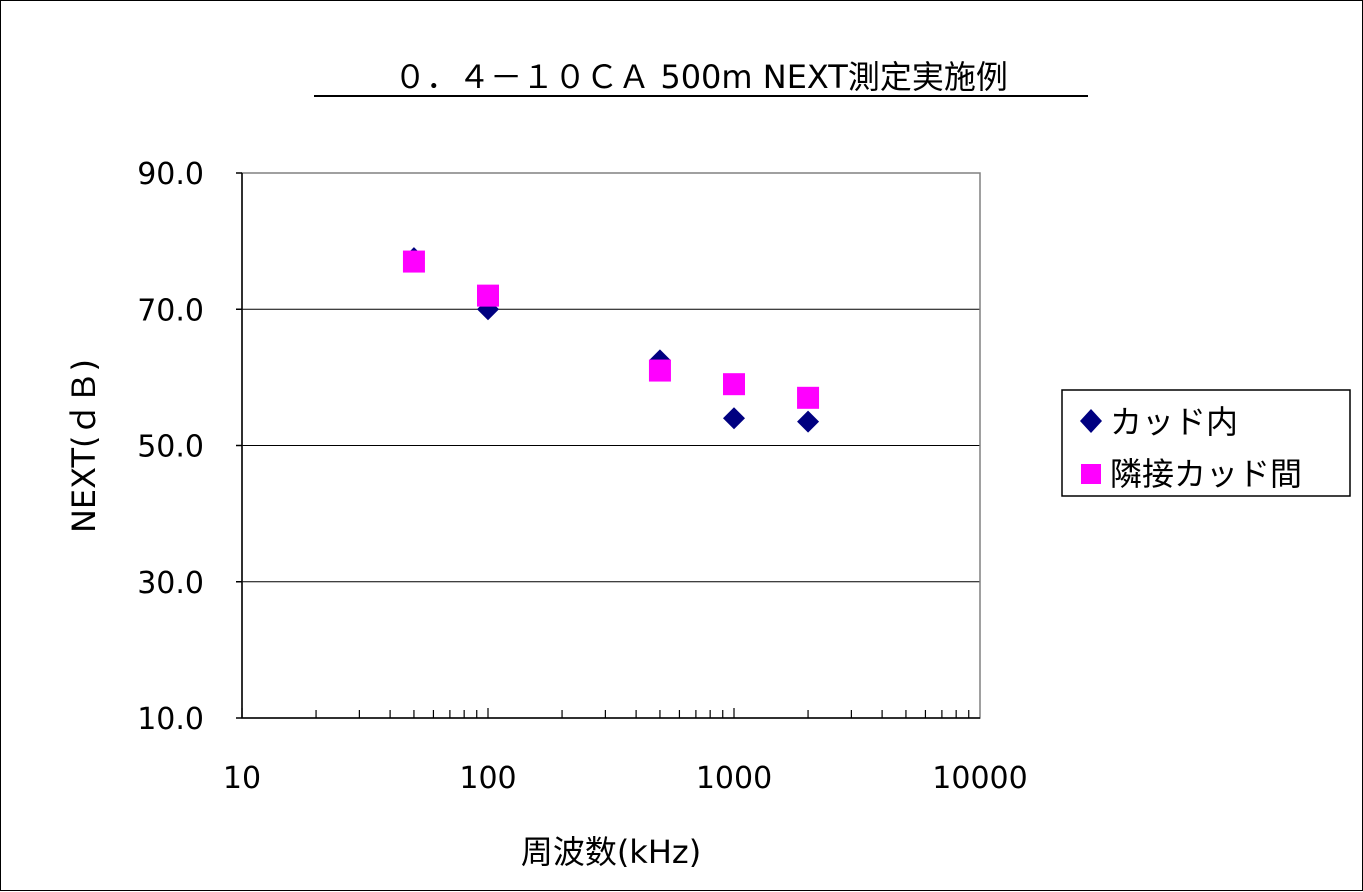 The image size is (1363, 892). I want to click on y-tick-label: 50.0, so click(170, 447).